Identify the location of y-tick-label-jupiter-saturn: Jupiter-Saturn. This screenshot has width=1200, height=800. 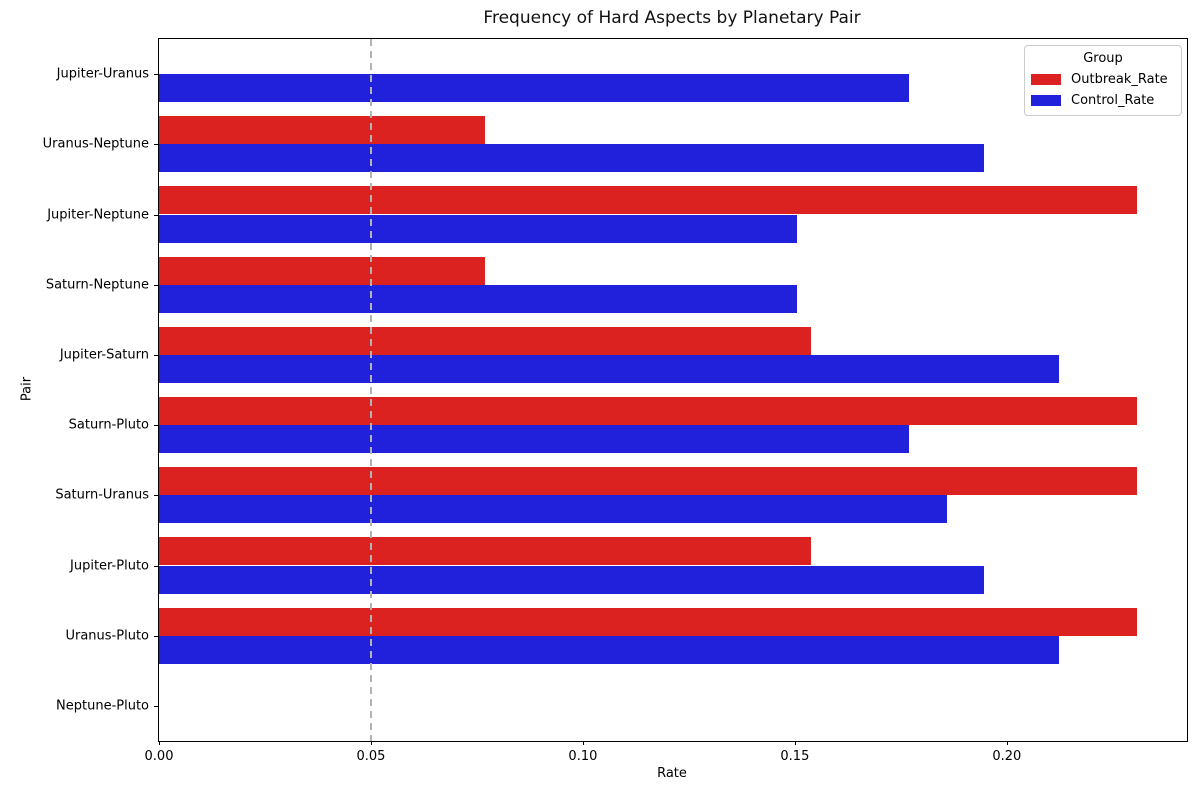
(104, 355).